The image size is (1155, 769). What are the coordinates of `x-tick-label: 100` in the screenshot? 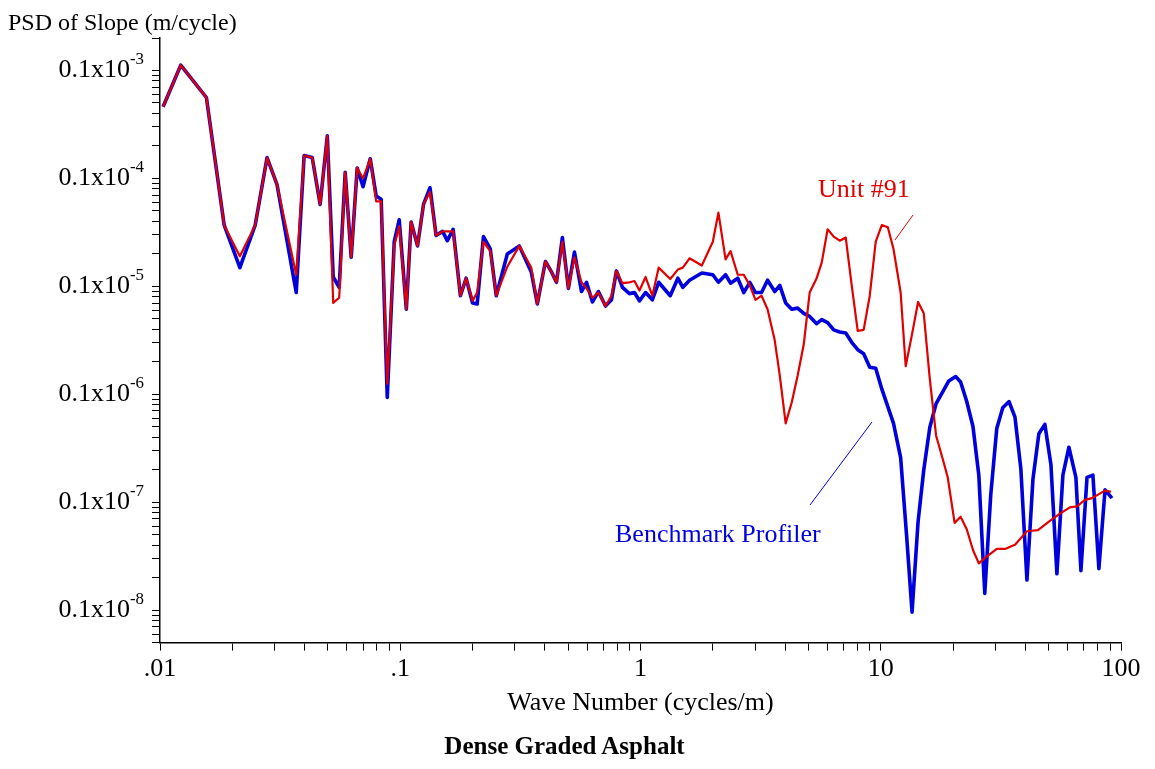 It's located at (1121, 668).